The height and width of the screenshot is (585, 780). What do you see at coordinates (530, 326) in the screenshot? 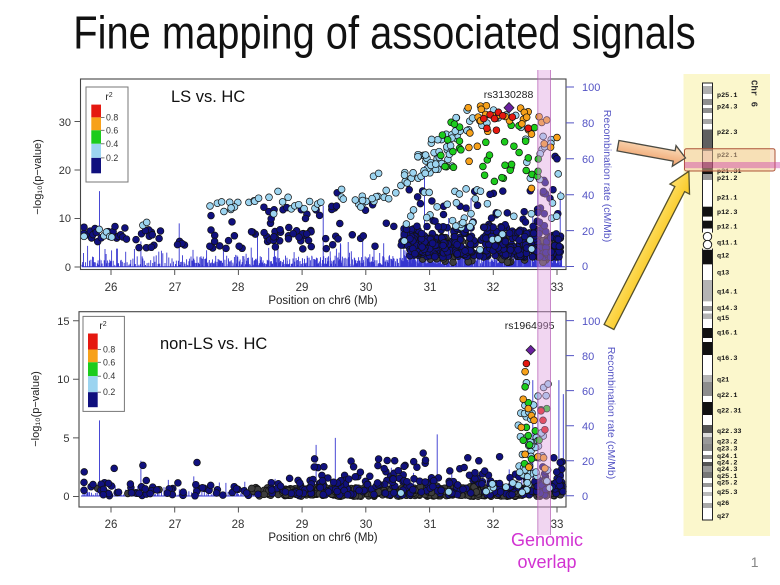
I see `svg-text: rs1964995` at bounding box center [530, 326].